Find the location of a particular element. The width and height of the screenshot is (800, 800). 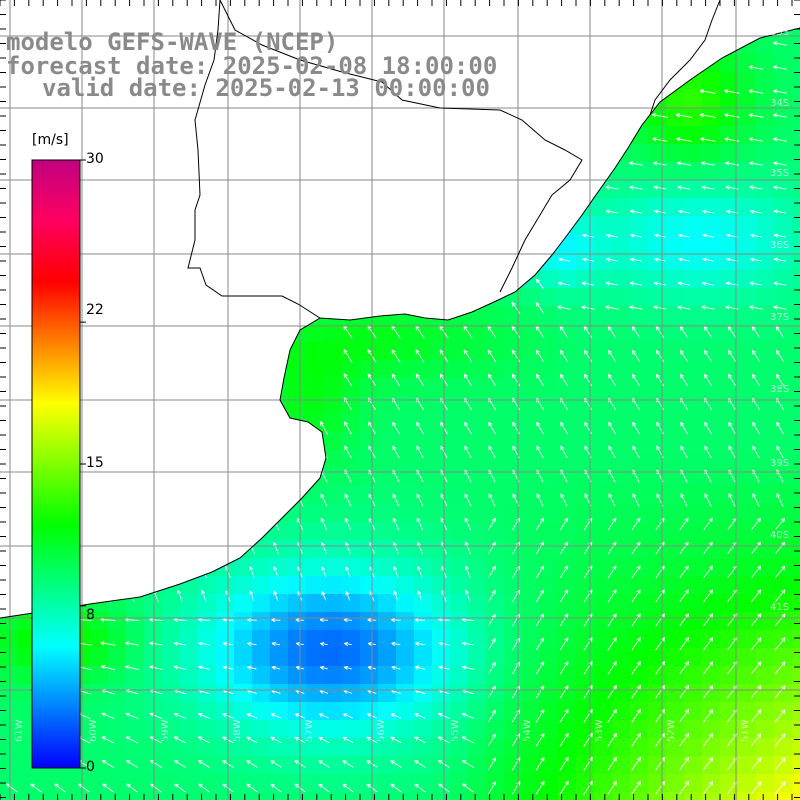

model-title: modelo GEFS-WAVE (NCEP) is located at coordinates (172, 42).